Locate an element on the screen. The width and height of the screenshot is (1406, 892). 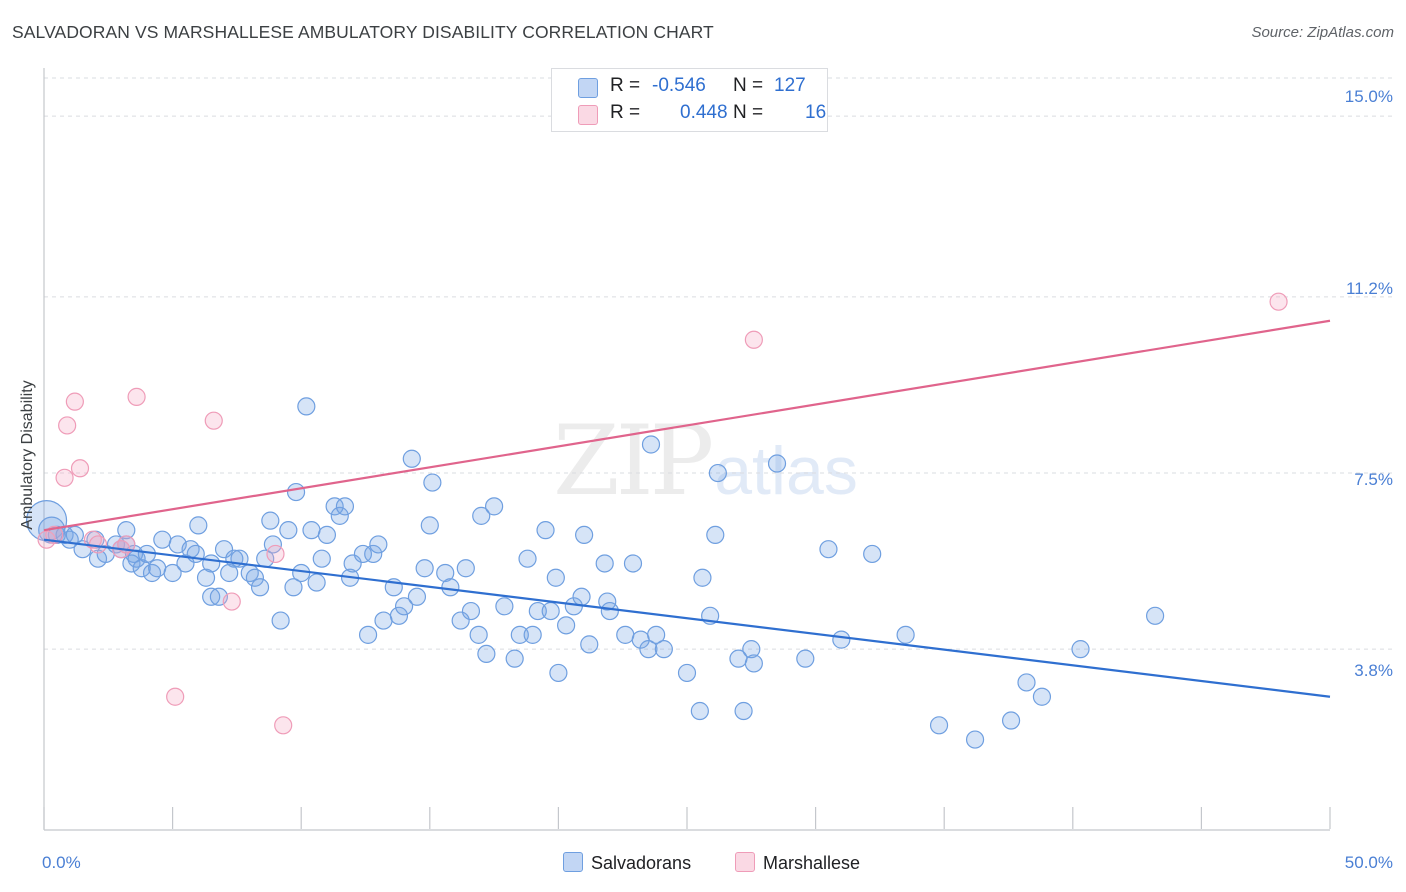
n-value: 16 is located at coordinates (816, 112).